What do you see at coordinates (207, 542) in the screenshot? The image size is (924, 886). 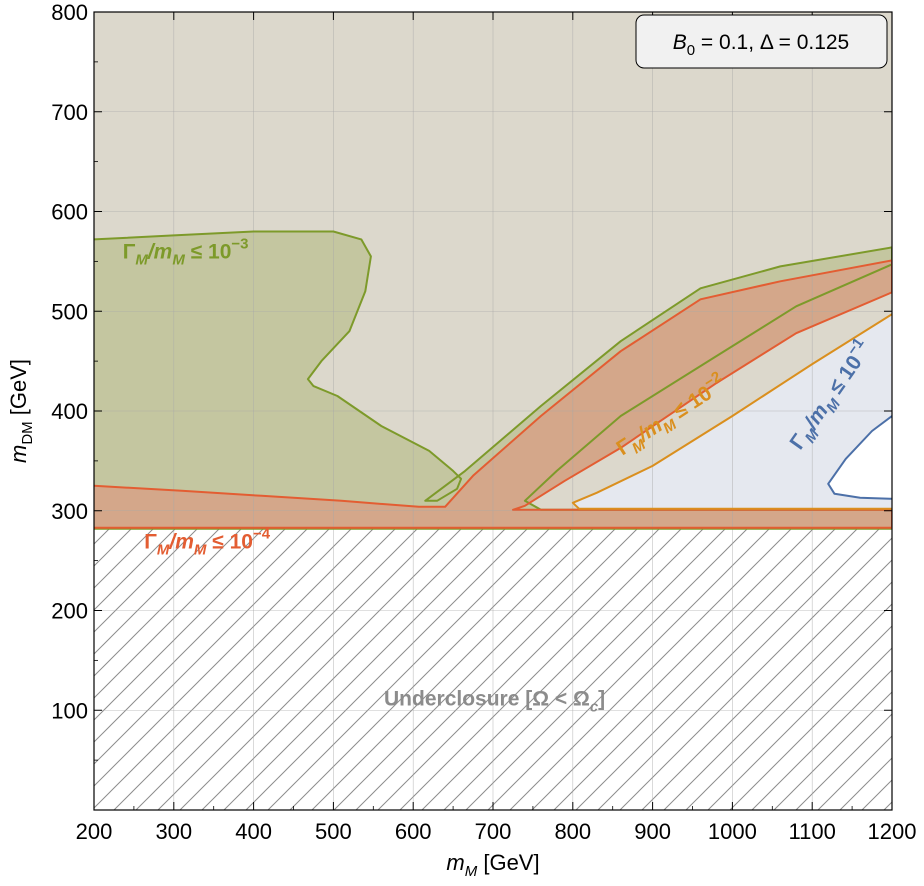 I see `contour-label-orange_red: ΓM/mM ≤ 10−4` at bounding box center [207, 542].